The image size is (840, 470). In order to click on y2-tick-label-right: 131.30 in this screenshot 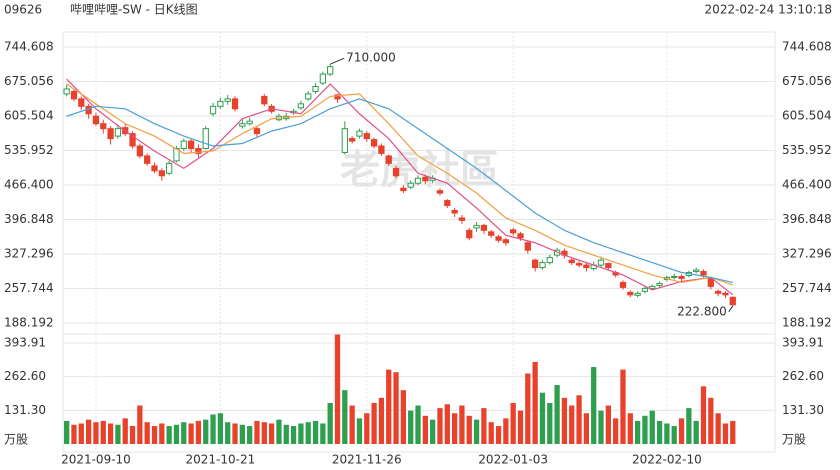, I will do `click(803, 410)`.